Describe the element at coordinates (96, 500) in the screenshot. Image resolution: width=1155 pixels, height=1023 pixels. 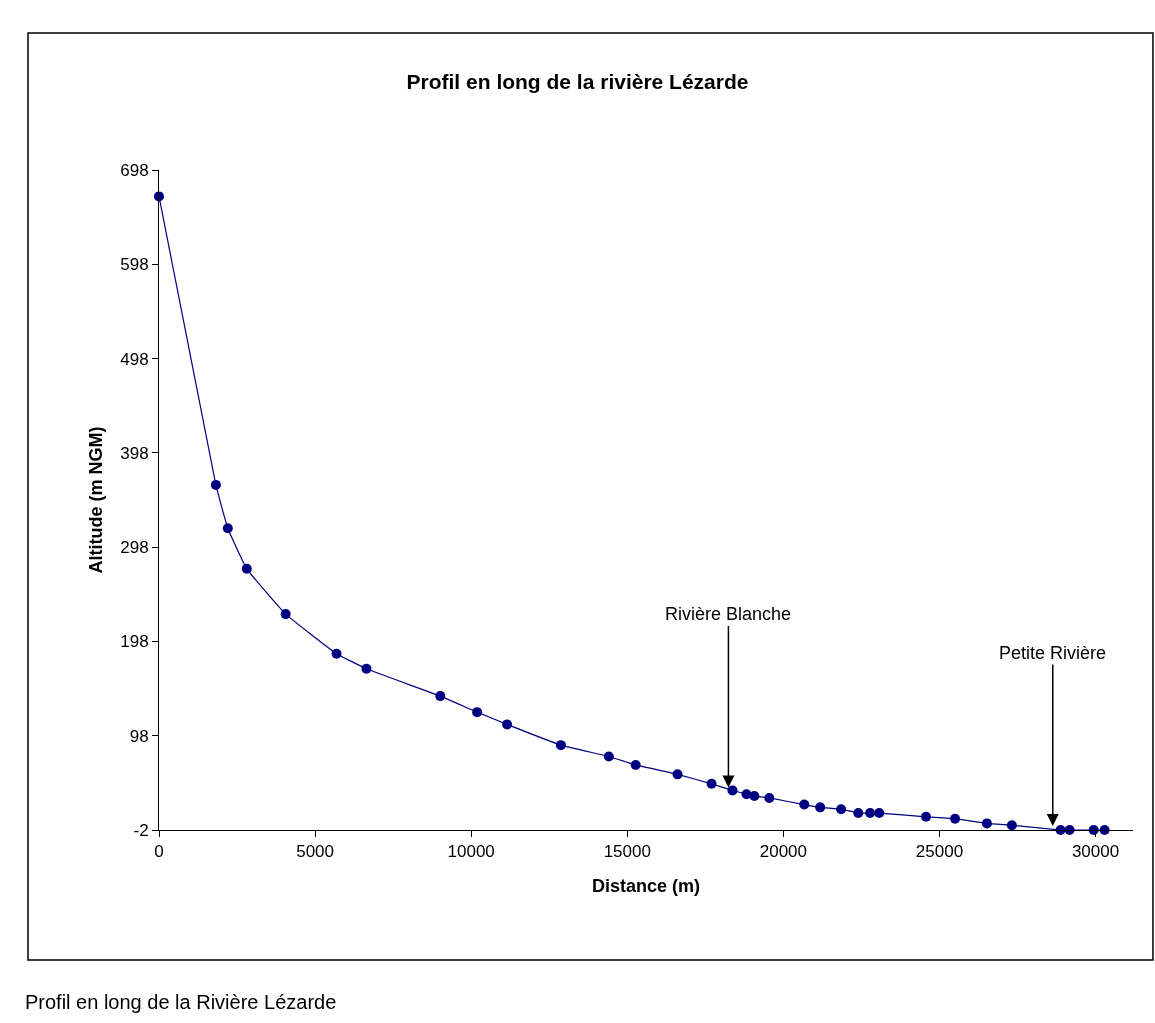
I see `y-axis-title: Altitude (m NGM)` at that location.